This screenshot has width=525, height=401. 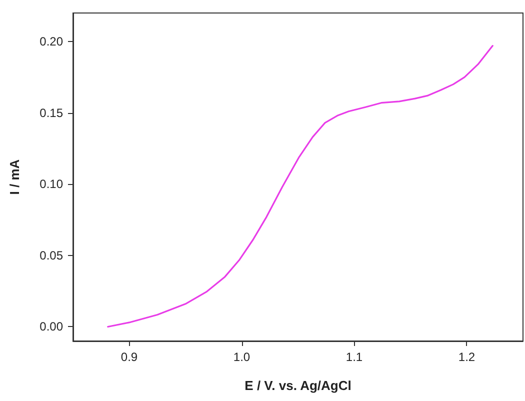 I want to click on y-tick-label: 0.20, so click(x=52, y=41).